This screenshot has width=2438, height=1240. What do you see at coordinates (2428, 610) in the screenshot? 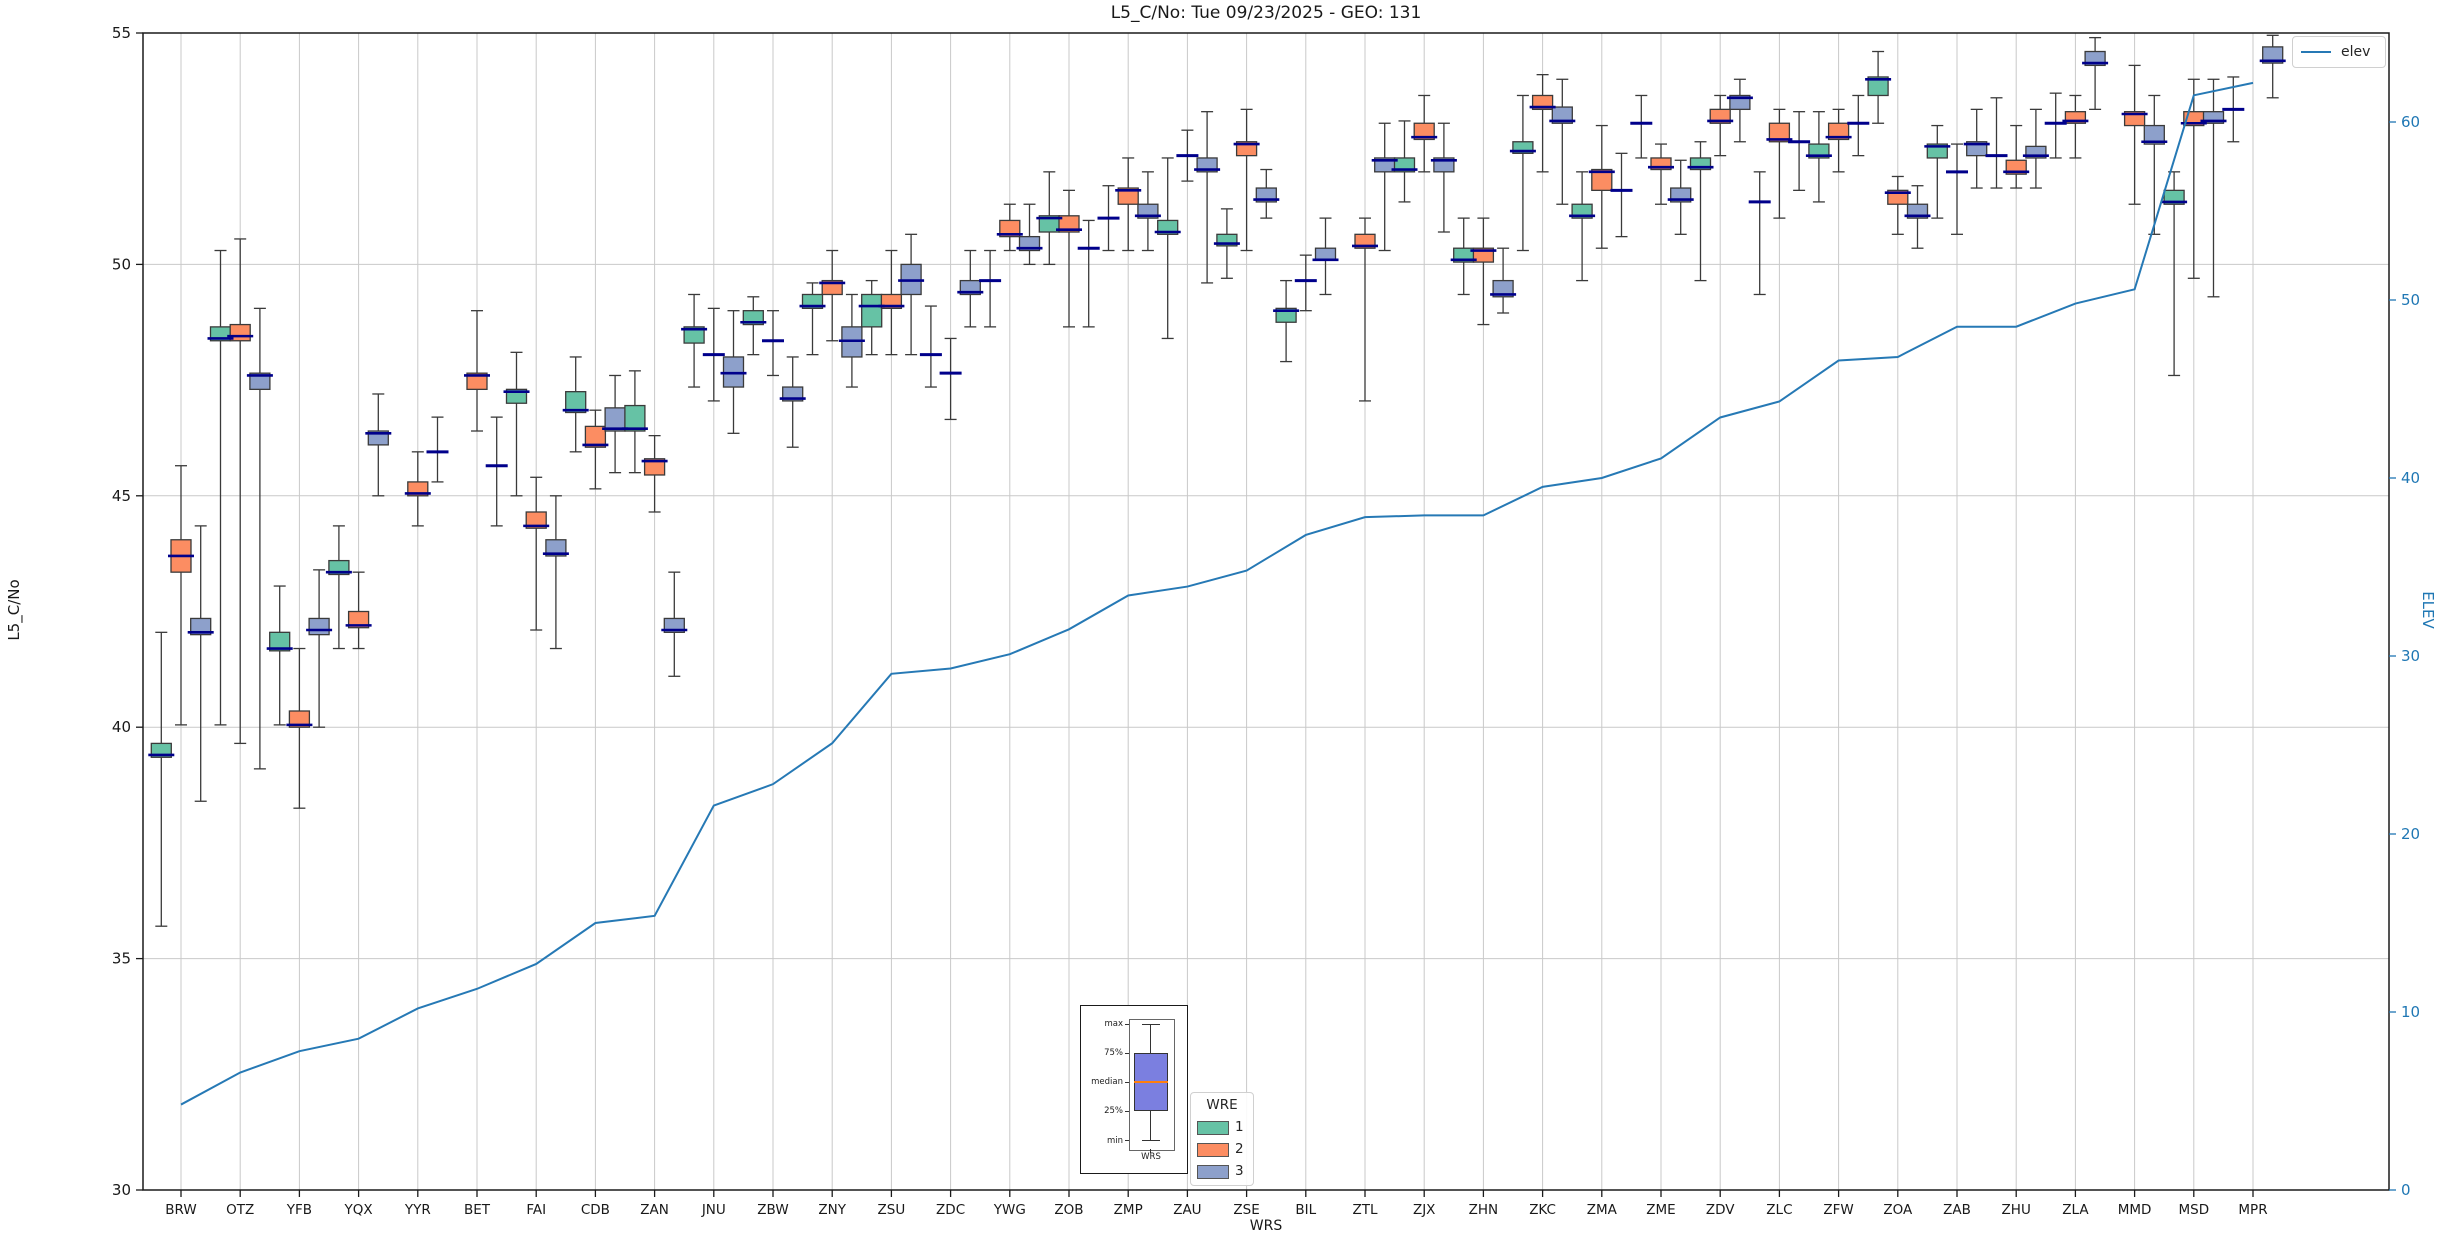
I see `right-axis-label: ELEV` at bounding box center [2428, 610].